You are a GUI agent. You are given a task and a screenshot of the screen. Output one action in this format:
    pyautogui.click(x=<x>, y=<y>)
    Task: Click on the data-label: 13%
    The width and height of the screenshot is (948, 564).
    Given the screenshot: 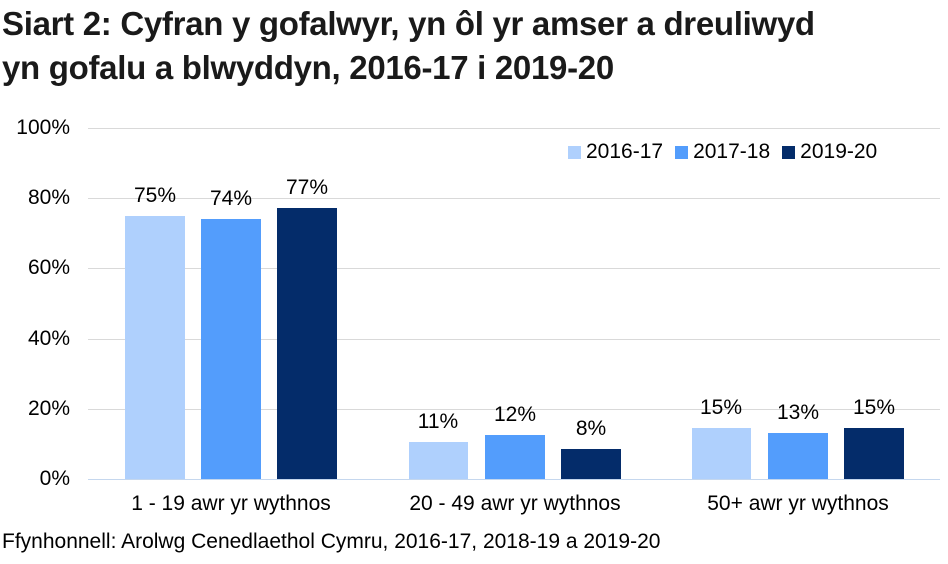 What is the action you would take?
    pyautogui.click(x=798, y=412)
    